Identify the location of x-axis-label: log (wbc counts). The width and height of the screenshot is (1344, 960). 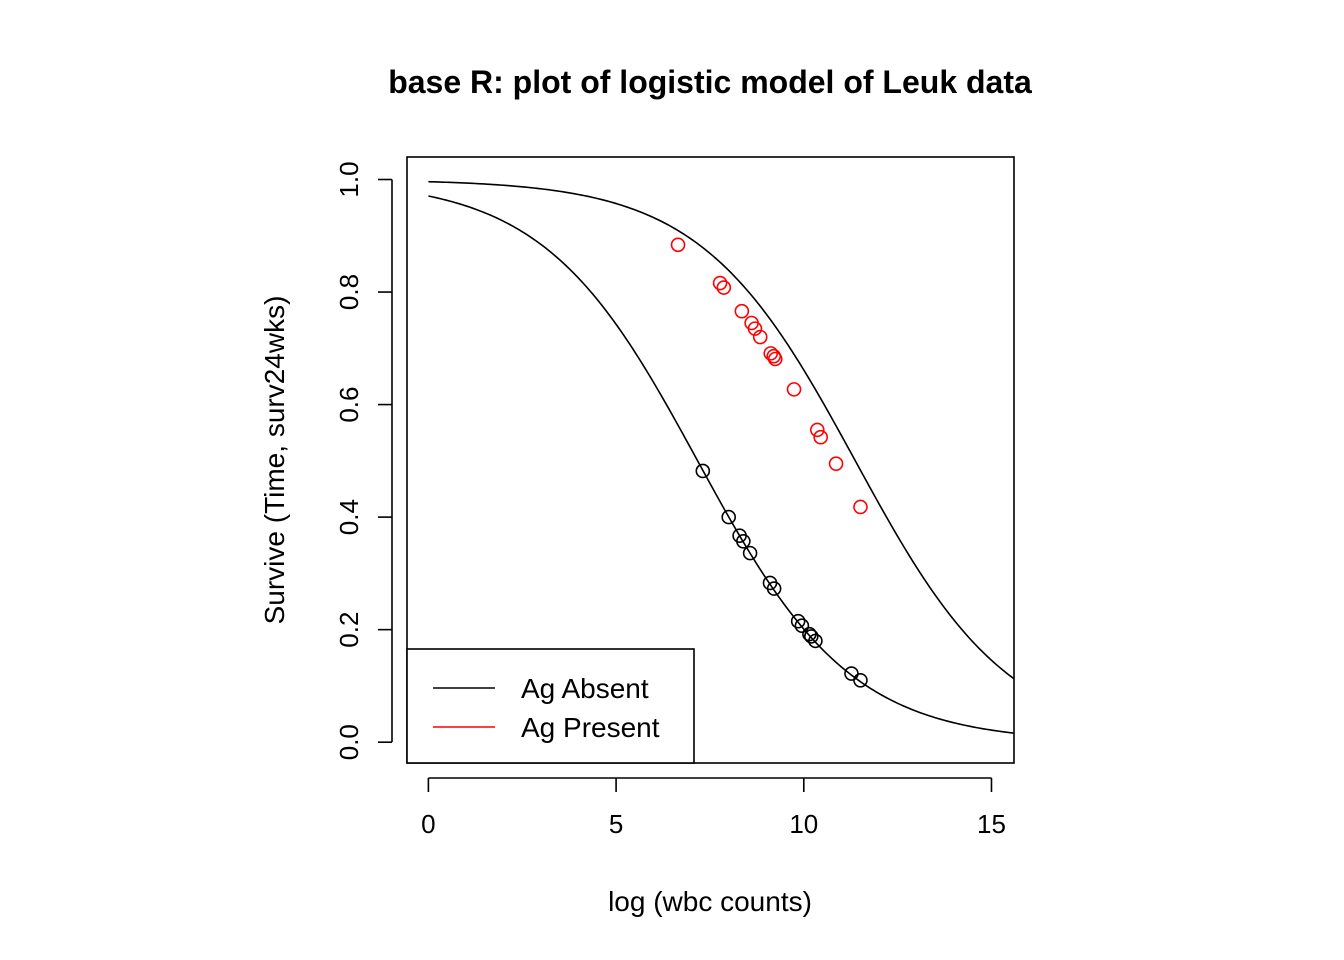
(710, 901).